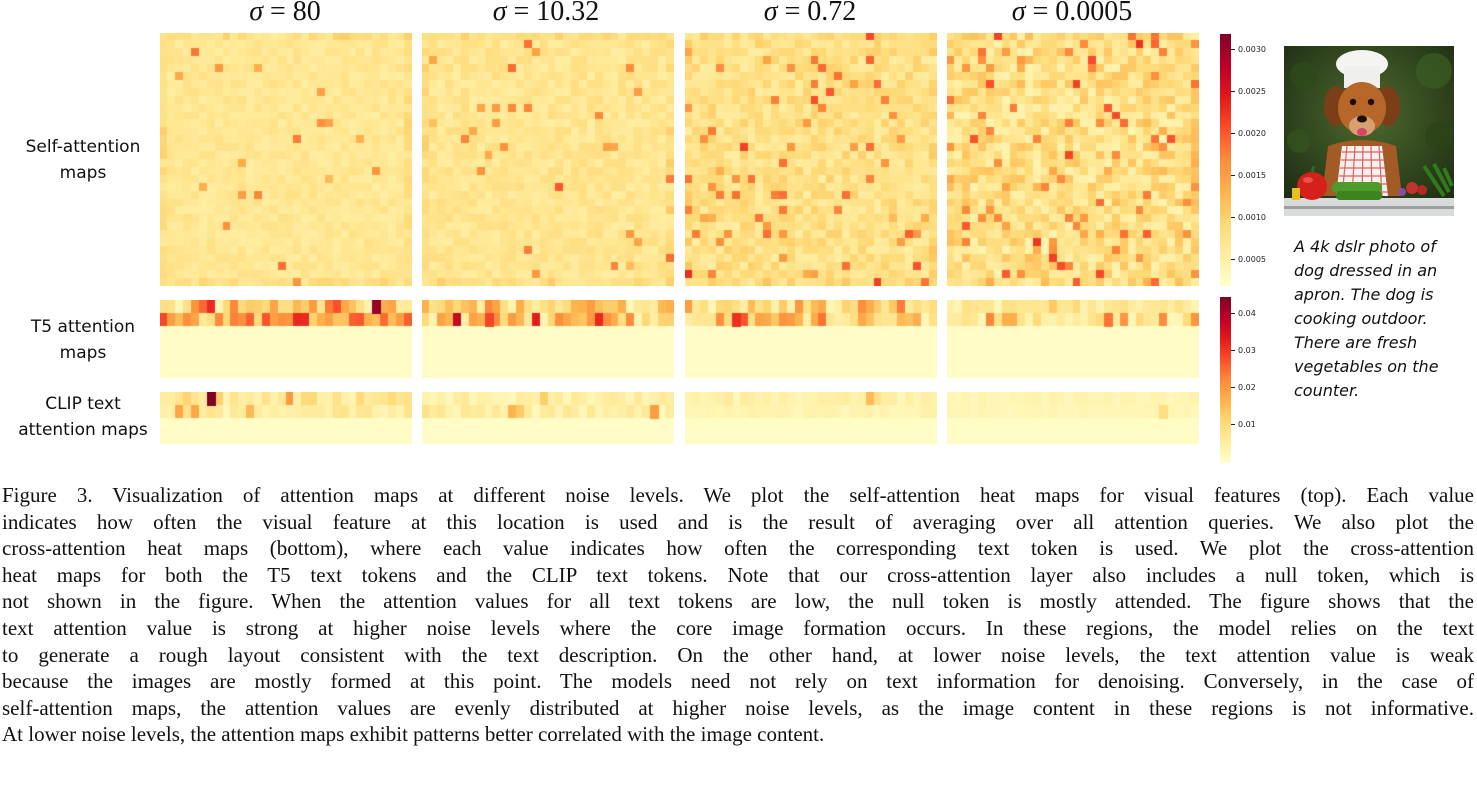  I want to click on colorbar-tick-label: 0.02, so click(1243, 387).